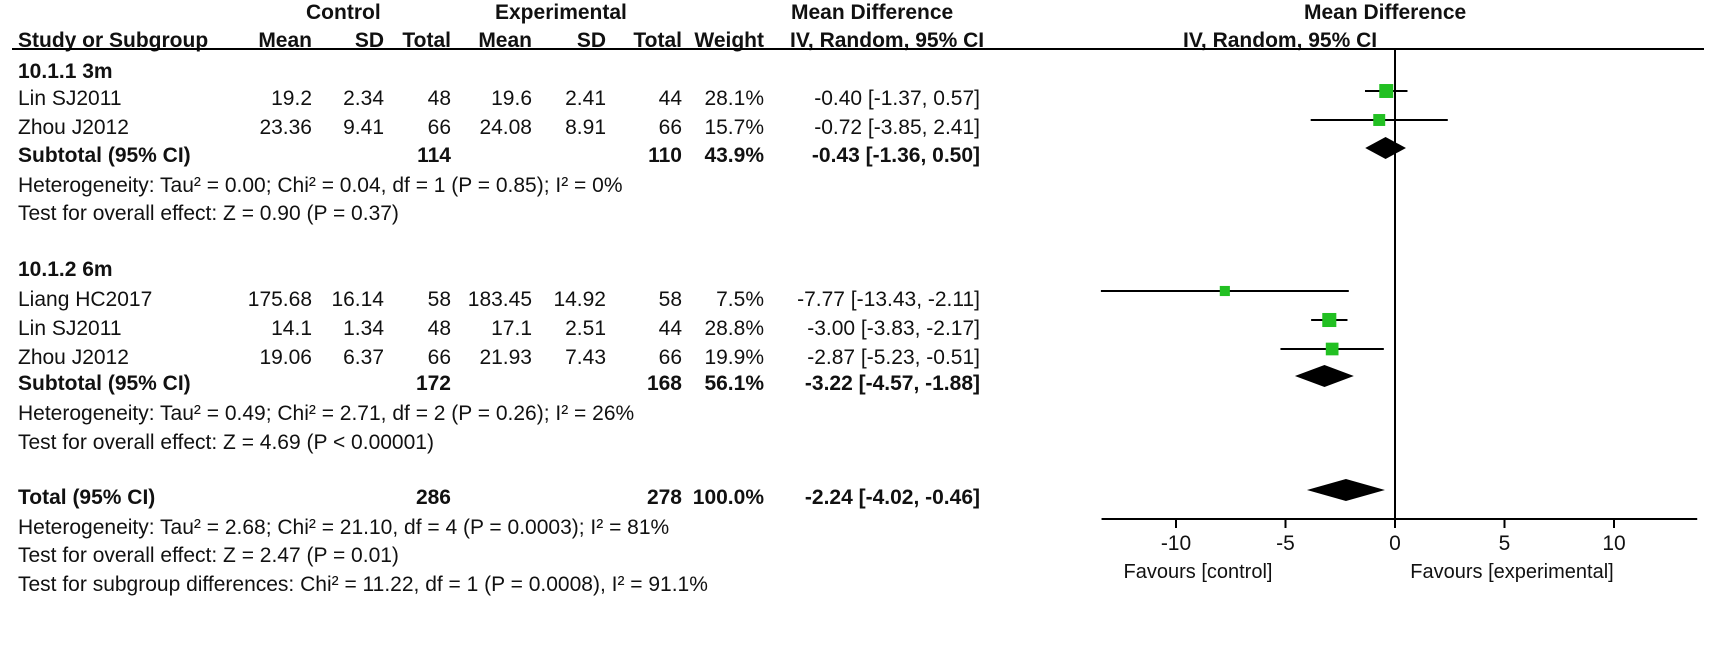 This screenshot has height=653, width=1719. I want to click on experimental-mean: 19.6, so click(511, 98).